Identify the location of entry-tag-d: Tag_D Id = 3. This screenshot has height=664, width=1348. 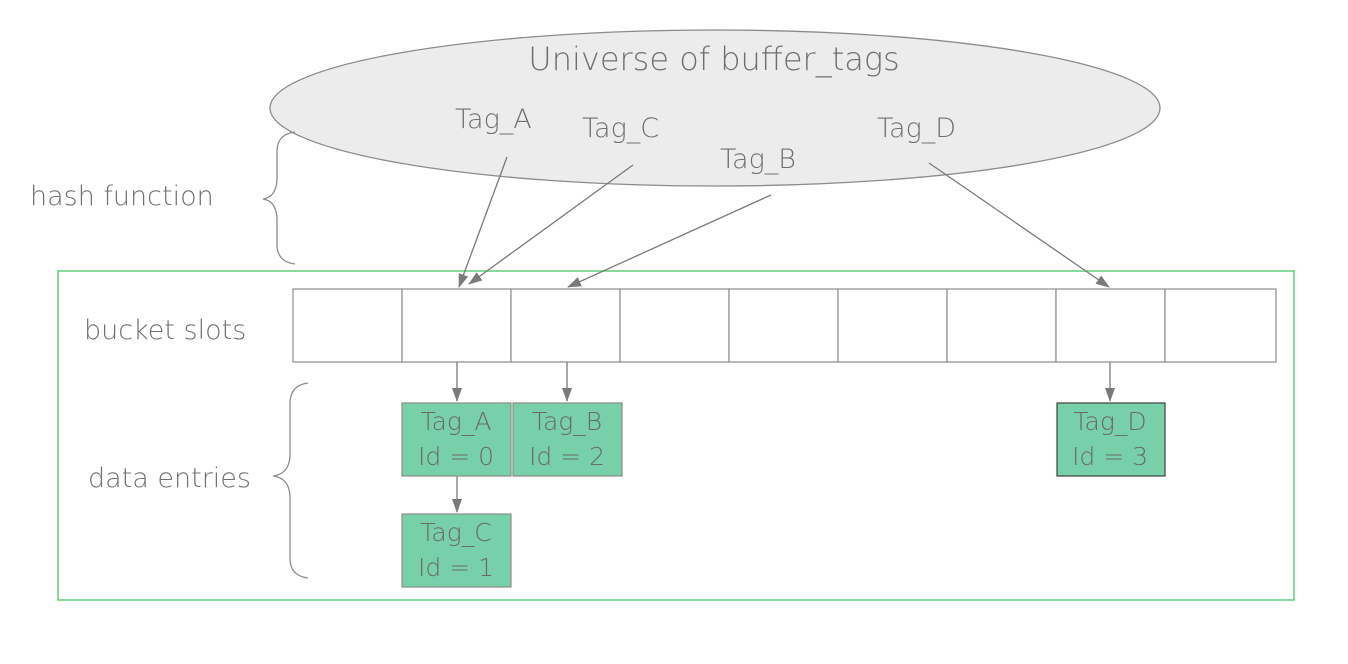
(1111, 439).